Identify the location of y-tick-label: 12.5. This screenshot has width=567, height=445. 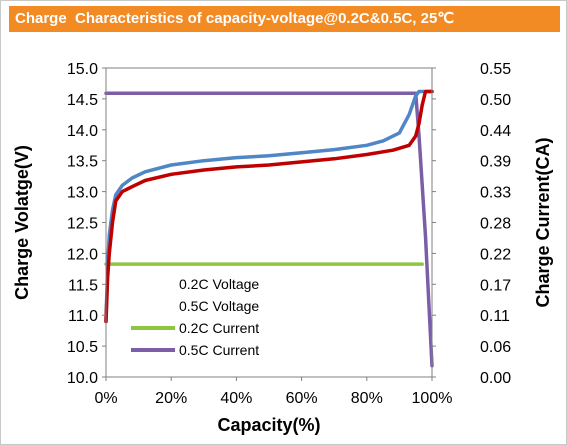
(82, 224).